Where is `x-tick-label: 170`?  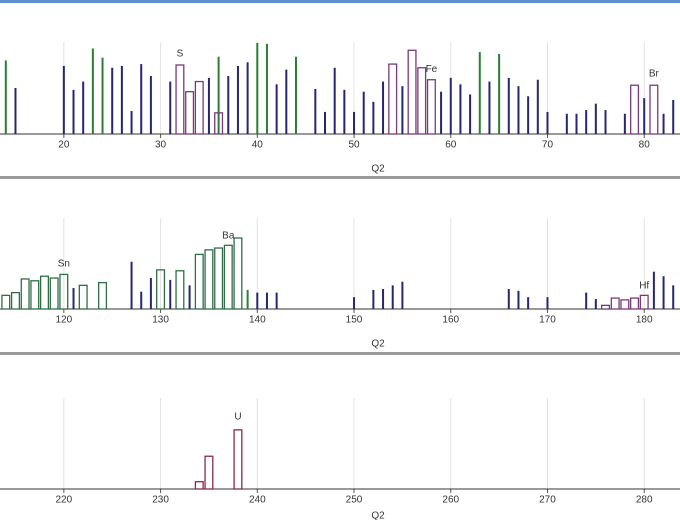
x-tick-label: 170 is located at coordinates (547, 320).